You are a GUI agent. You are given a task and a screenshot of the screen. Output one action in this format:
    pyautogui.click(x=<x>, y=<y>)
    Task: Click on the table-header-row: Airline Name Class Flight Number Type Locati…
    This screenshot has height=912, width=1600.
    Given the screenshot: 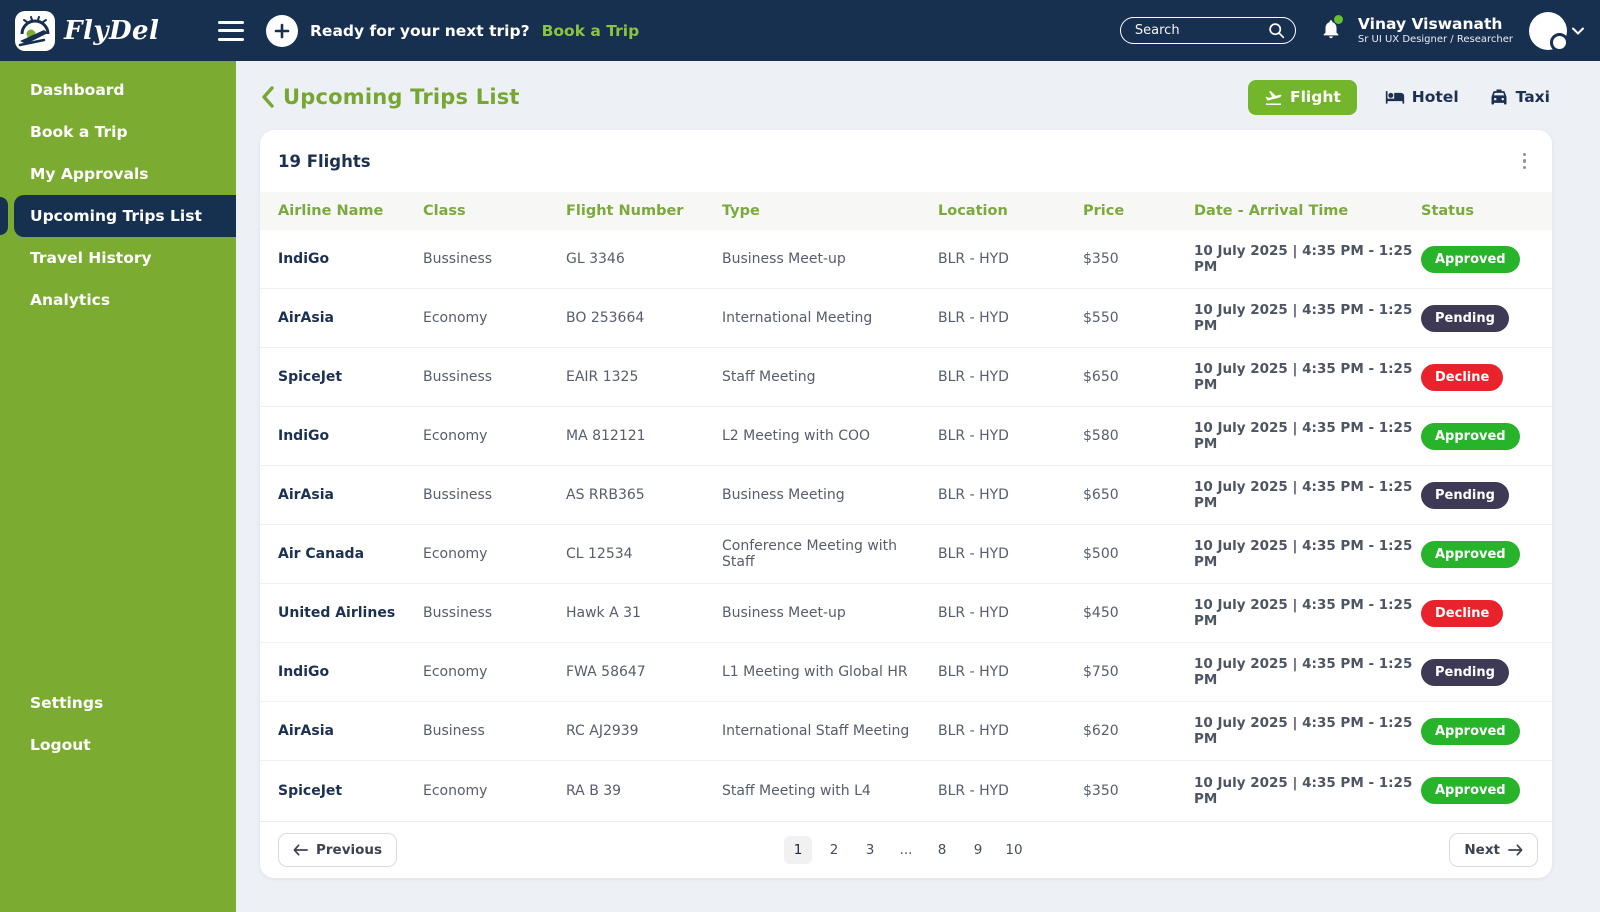 What is the action you would take?
    pyautogui.click(x=906, y=211)
    